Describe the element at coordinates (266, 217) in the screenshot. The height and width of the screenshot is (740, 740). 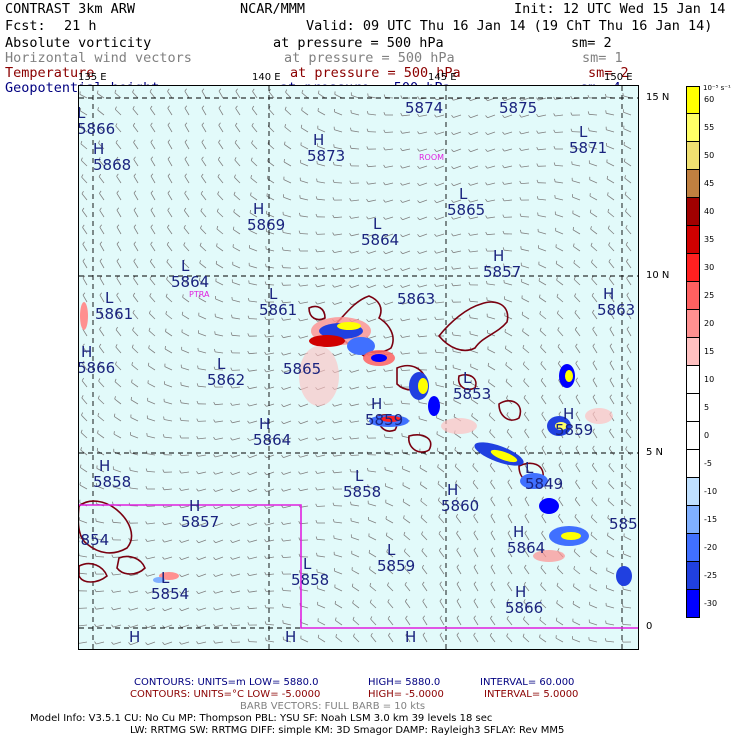
I see `center-label: H 5869` at that location.